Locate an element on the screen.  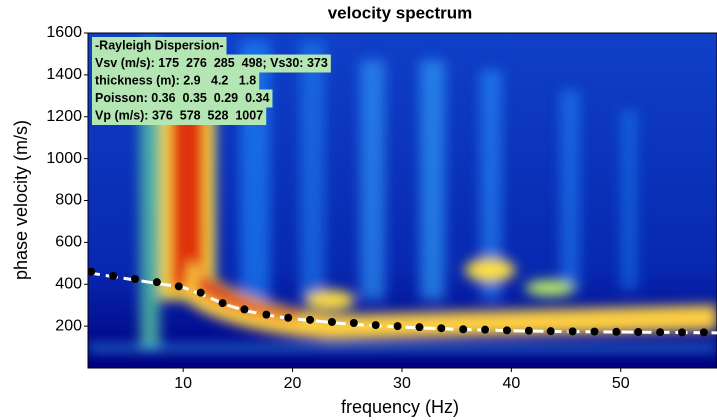
y-tick-label: 1000 is located at coordinates (64, 158).